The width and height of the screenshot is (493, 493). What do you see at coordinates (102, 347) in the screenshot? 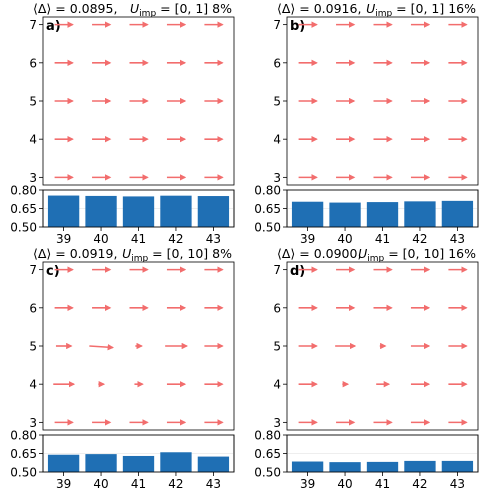
I see `quiver-arrow` at bounding box center [102, 347].